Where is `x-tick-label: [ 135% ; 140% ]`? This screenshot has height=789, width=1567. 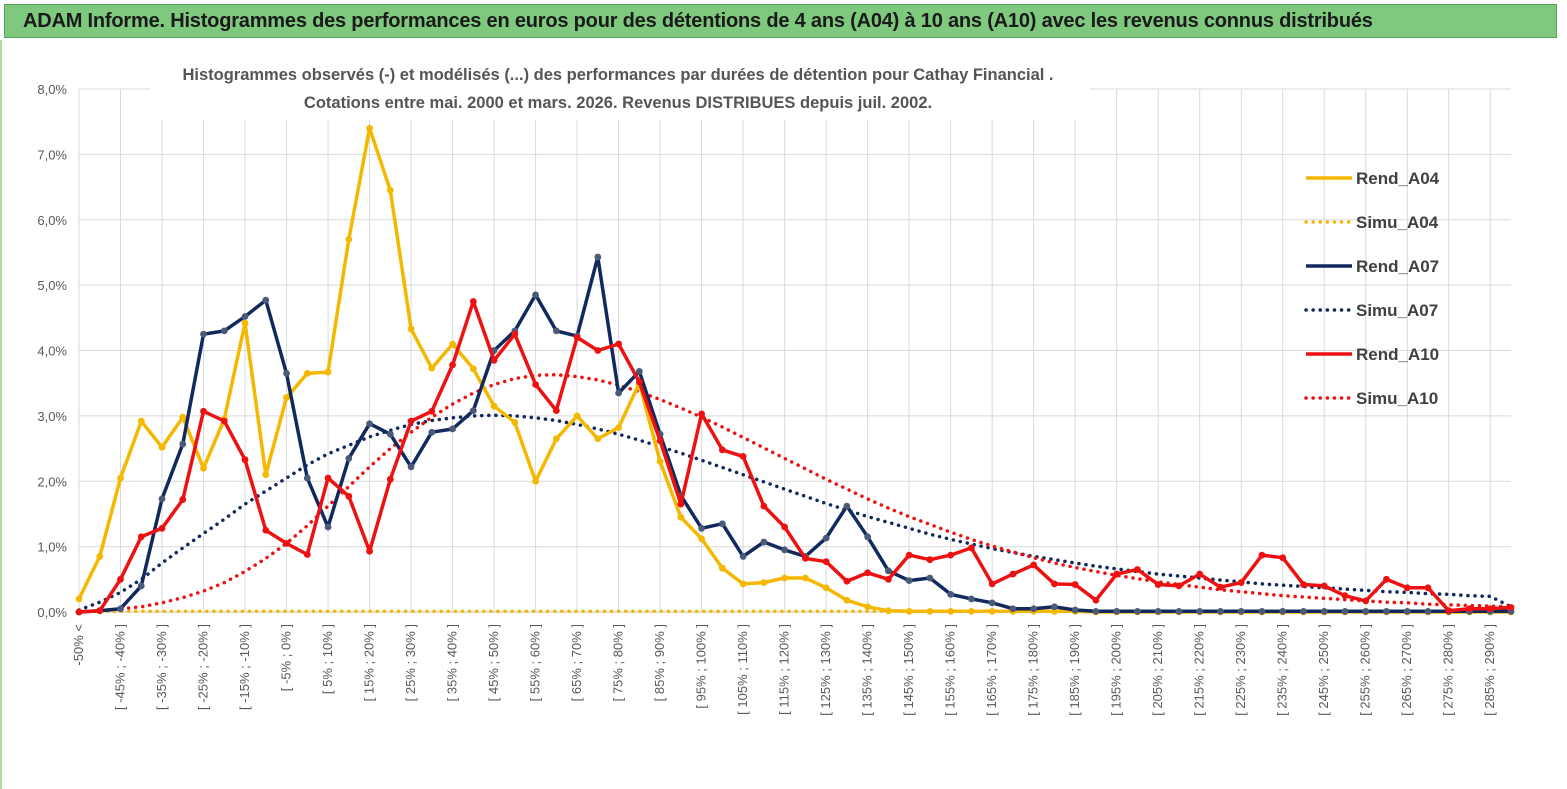
x-tick-label: [ 135% ; 140% ] is located at coordinates (867, 670).